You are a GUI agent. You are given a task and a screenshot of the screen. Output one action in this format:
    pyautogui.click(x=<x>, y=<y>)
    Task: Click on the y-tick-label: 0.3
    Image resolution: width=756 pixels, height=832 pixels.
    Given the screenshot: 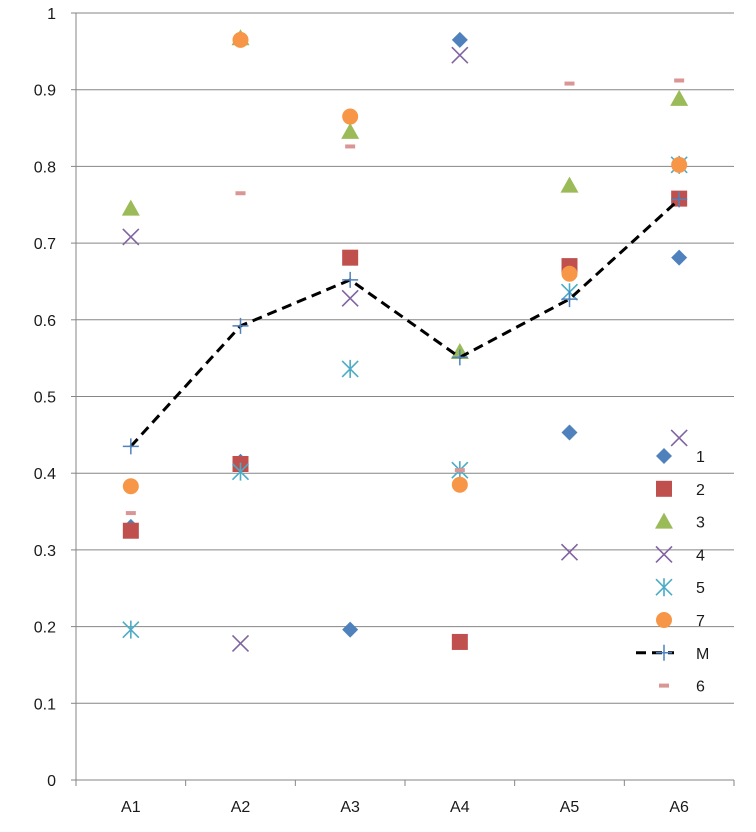 What is the action you would take?
    pyautogui.click(x=45, y=551)
    